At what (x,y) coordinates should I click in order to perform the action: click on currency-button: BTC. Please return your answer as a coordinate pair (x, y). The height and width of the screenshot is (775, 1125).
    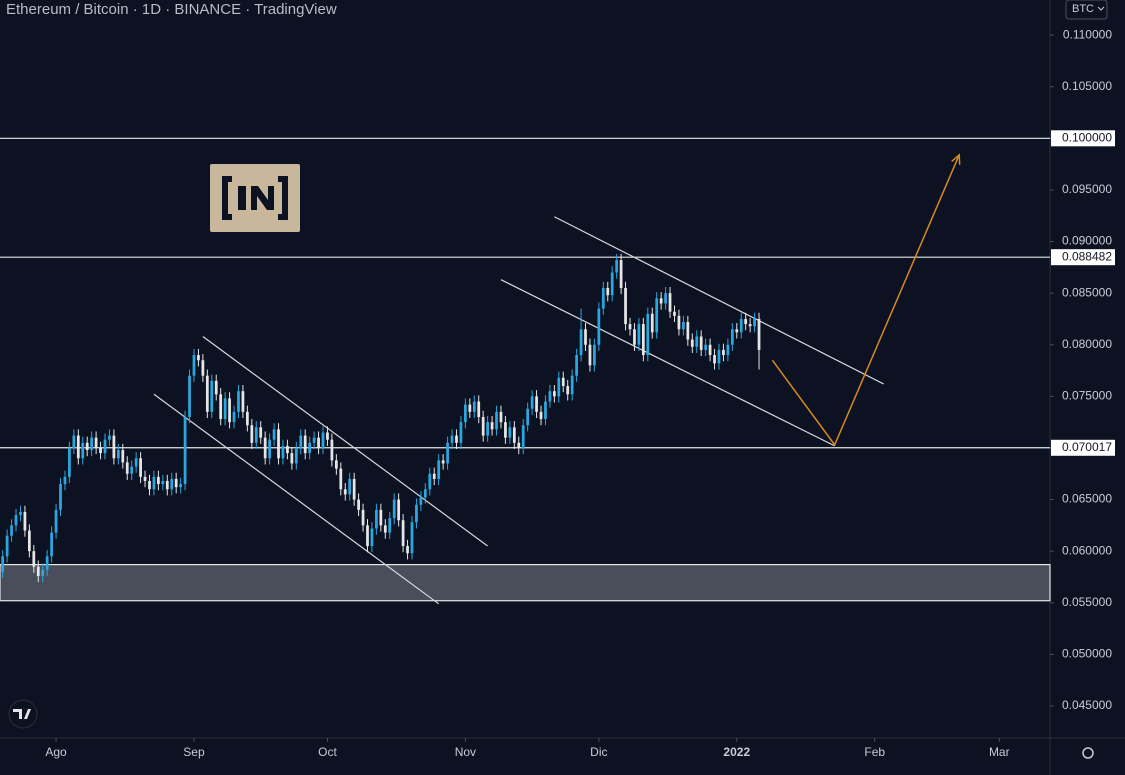
    Looking at the image, I should click on (1086, 10).